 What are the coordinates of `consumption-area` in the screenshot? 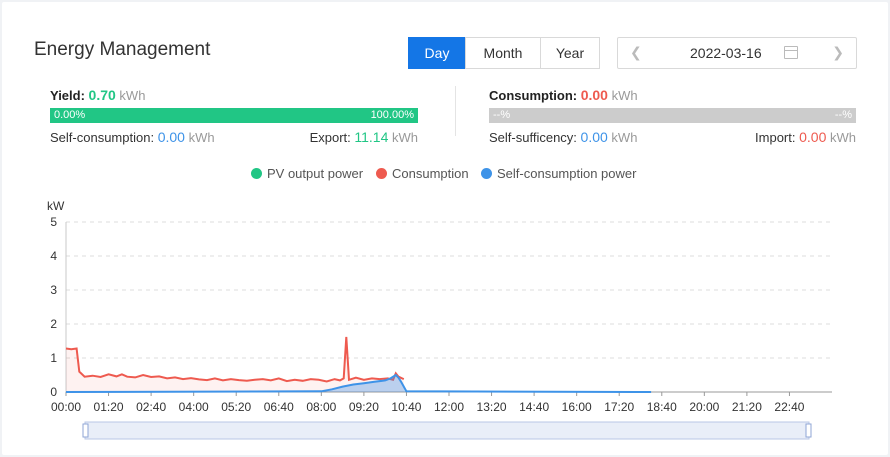 It's located at (235, 364).